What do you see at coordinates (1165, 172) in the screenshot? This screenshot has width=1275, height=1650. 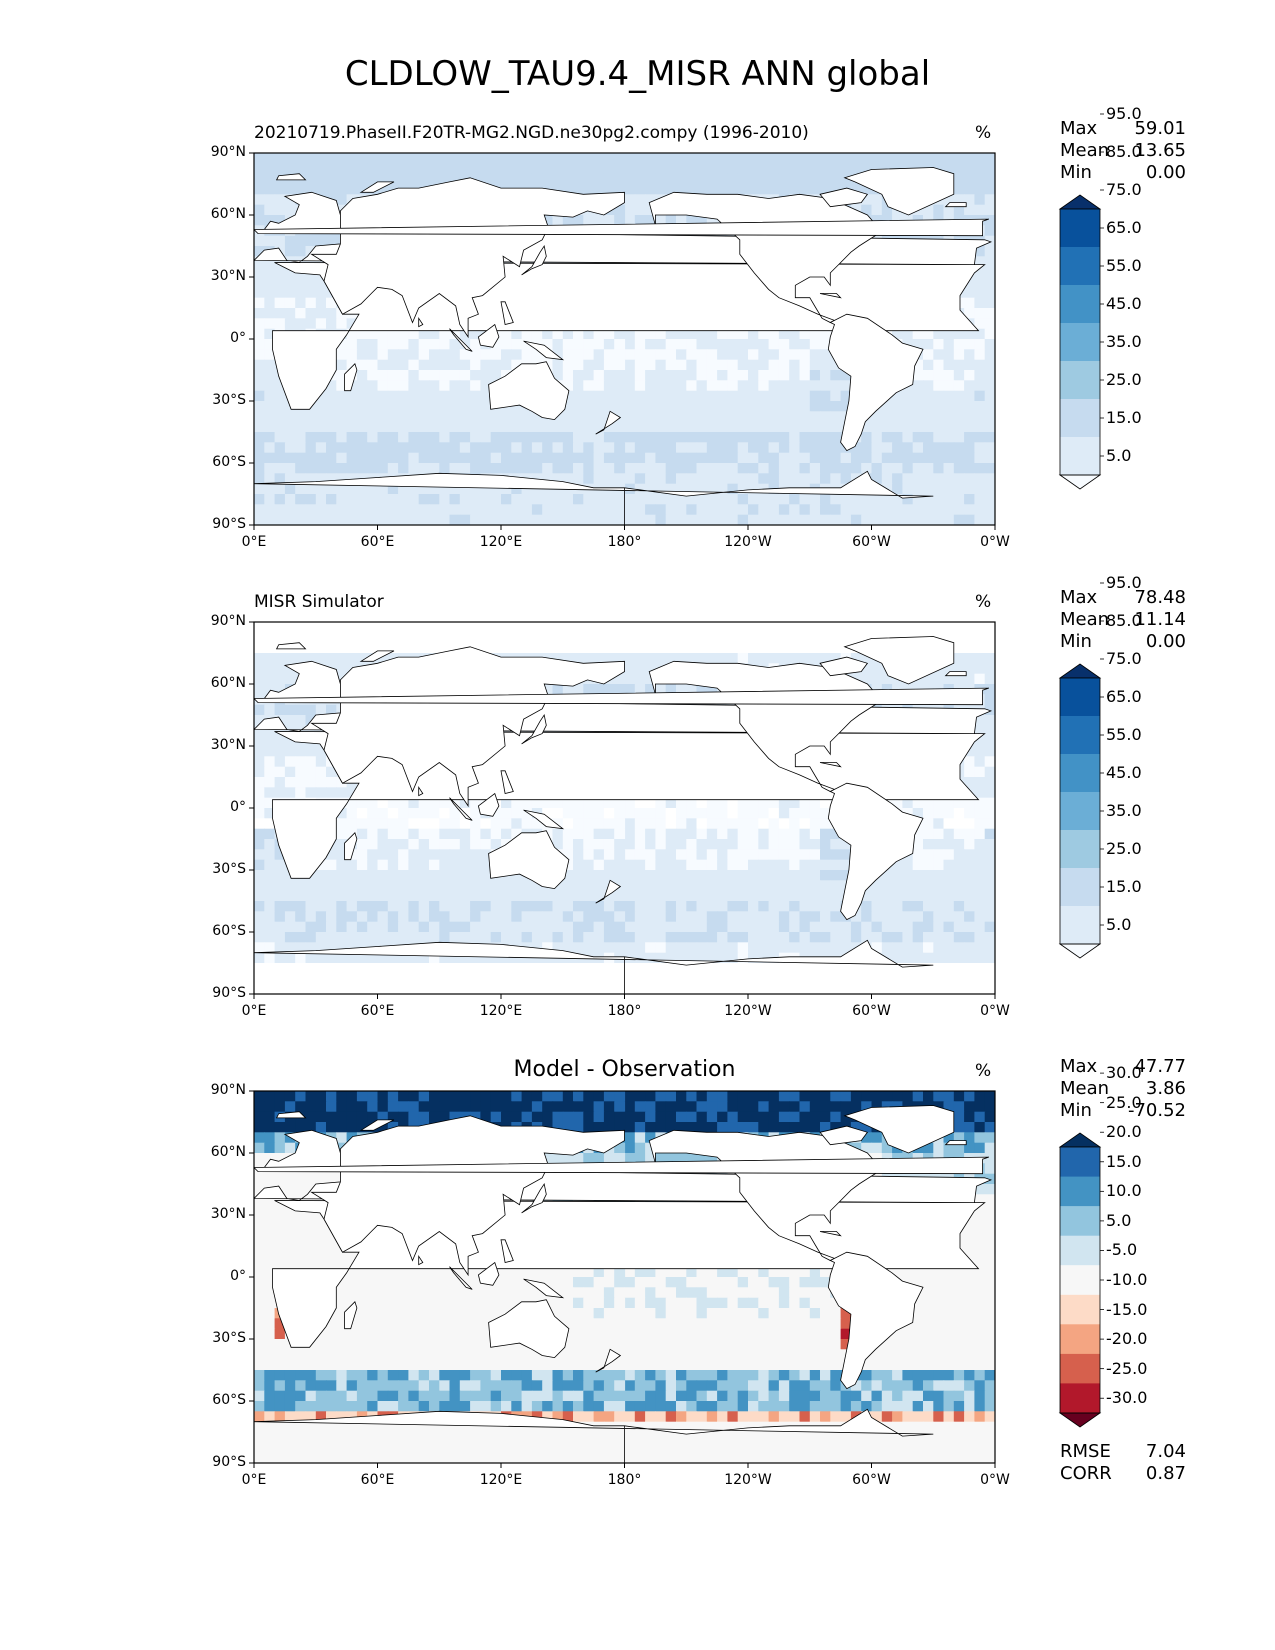 I see `stat-value-min: 0.00` at bounding box center [1165, 172].